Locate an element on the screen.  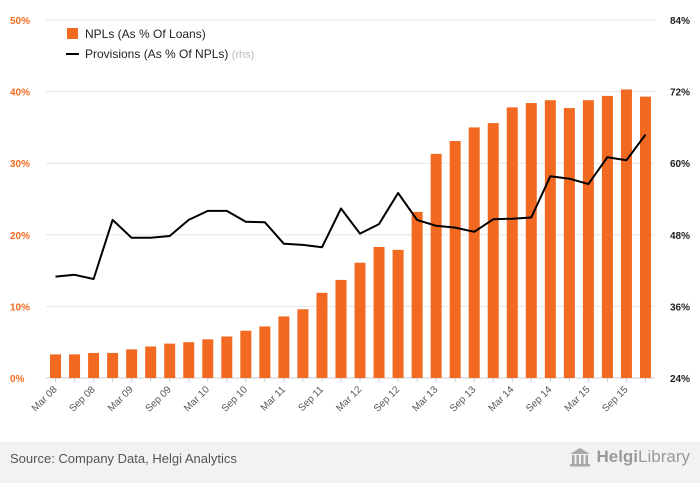
x-tick-label: Sep 15 is located at coordinates (615, 399).